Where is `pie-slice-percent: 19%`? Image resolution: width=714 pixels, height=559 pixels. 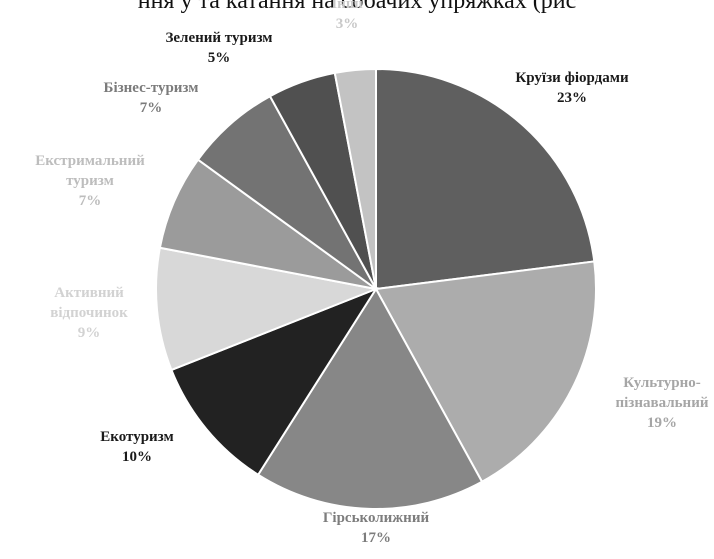
pie-slice-percent: 19% is located at coordinates (662, 423).